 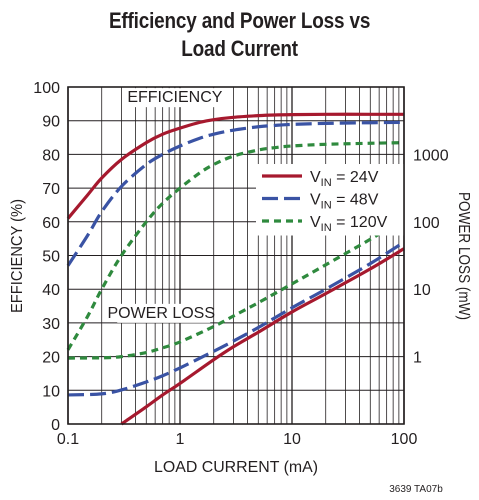 I want to click on left-y-tick-label: 0, so click(x=55, y=425).